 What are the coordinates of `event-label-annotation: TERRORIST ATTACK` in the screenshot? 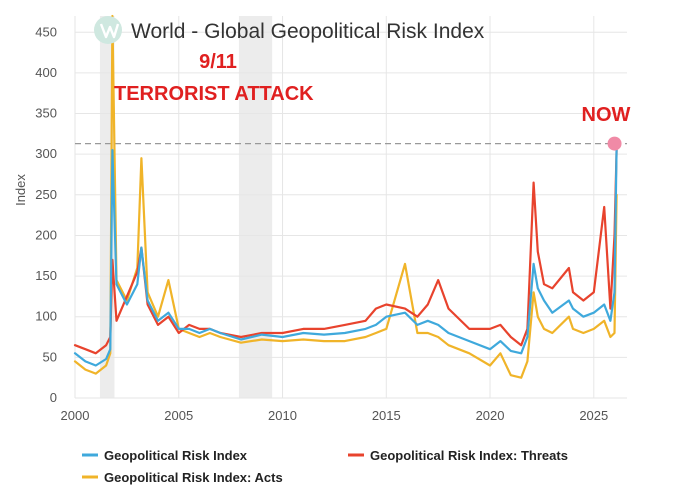 It's located at (214, 94).